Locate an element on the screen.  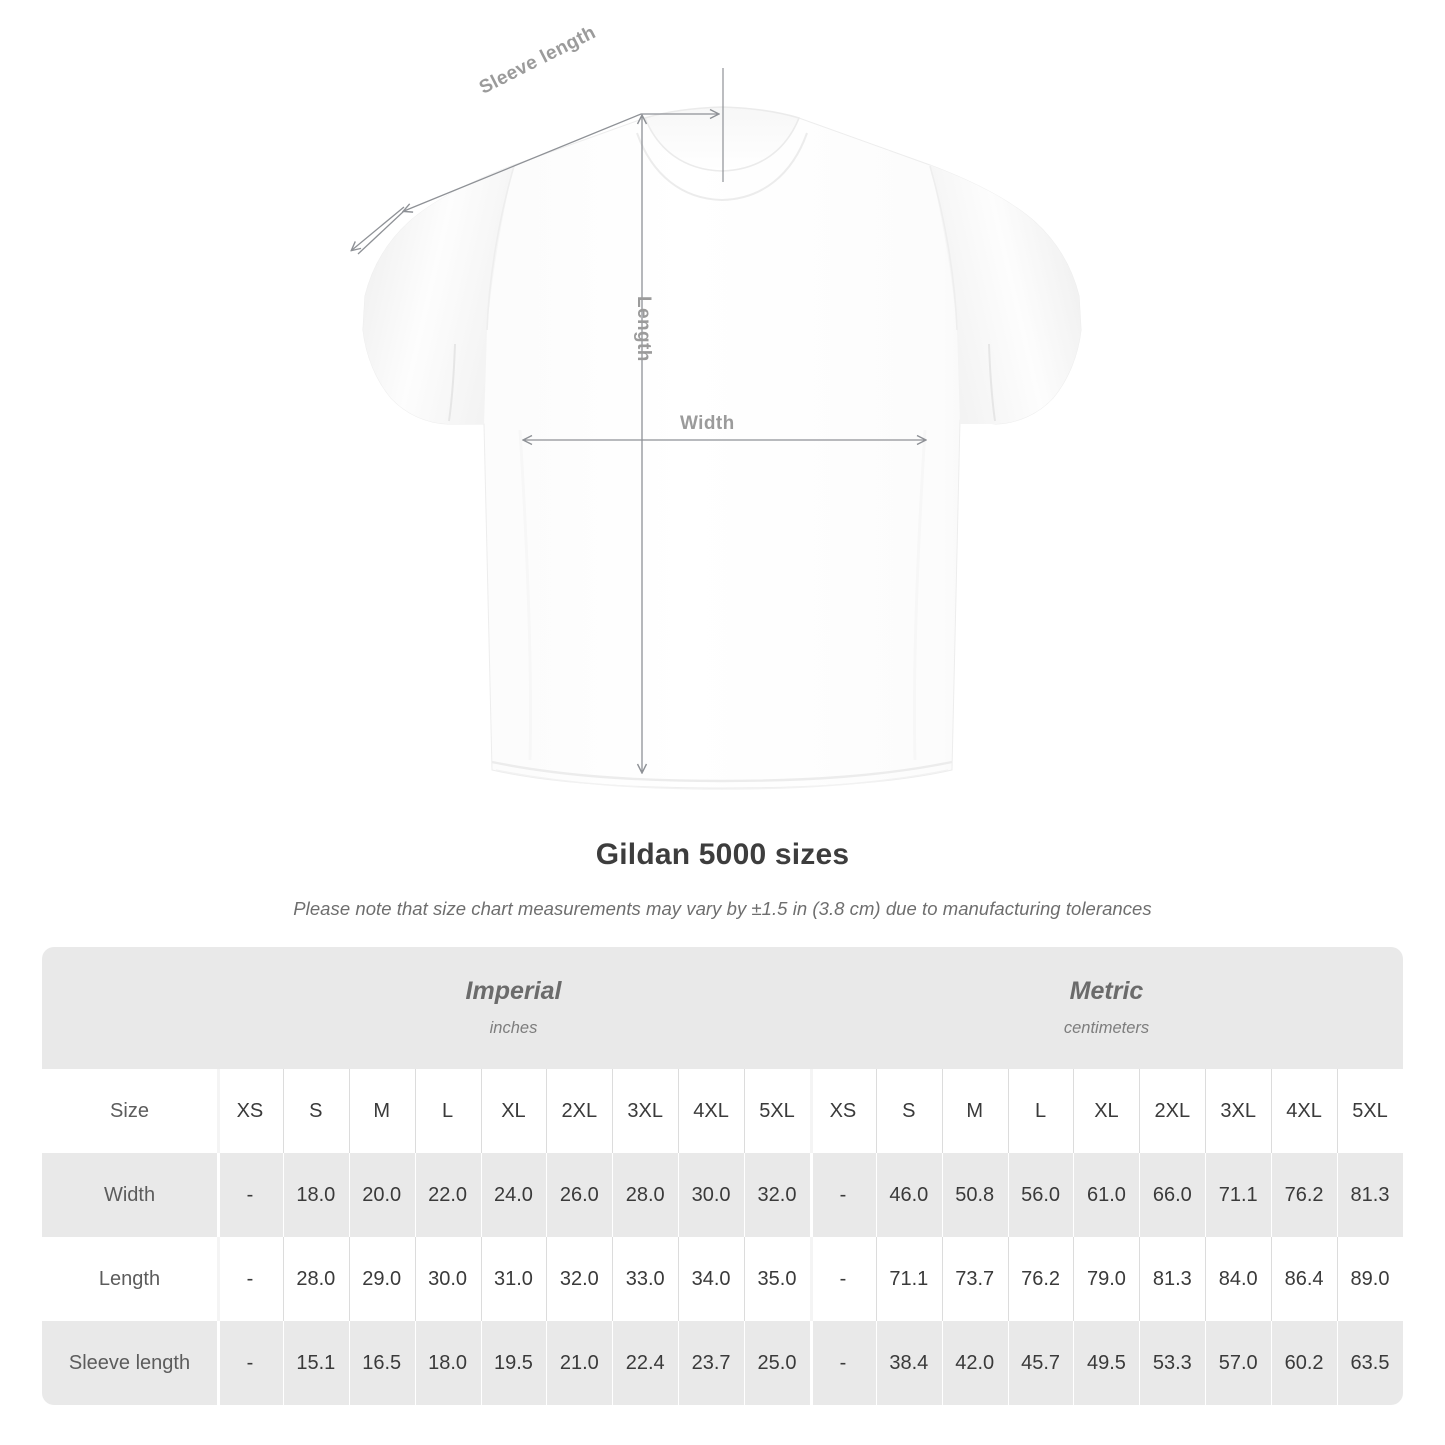
cell-length-imperial-4xl: 34.0 is located at coordinates (711, 1279).